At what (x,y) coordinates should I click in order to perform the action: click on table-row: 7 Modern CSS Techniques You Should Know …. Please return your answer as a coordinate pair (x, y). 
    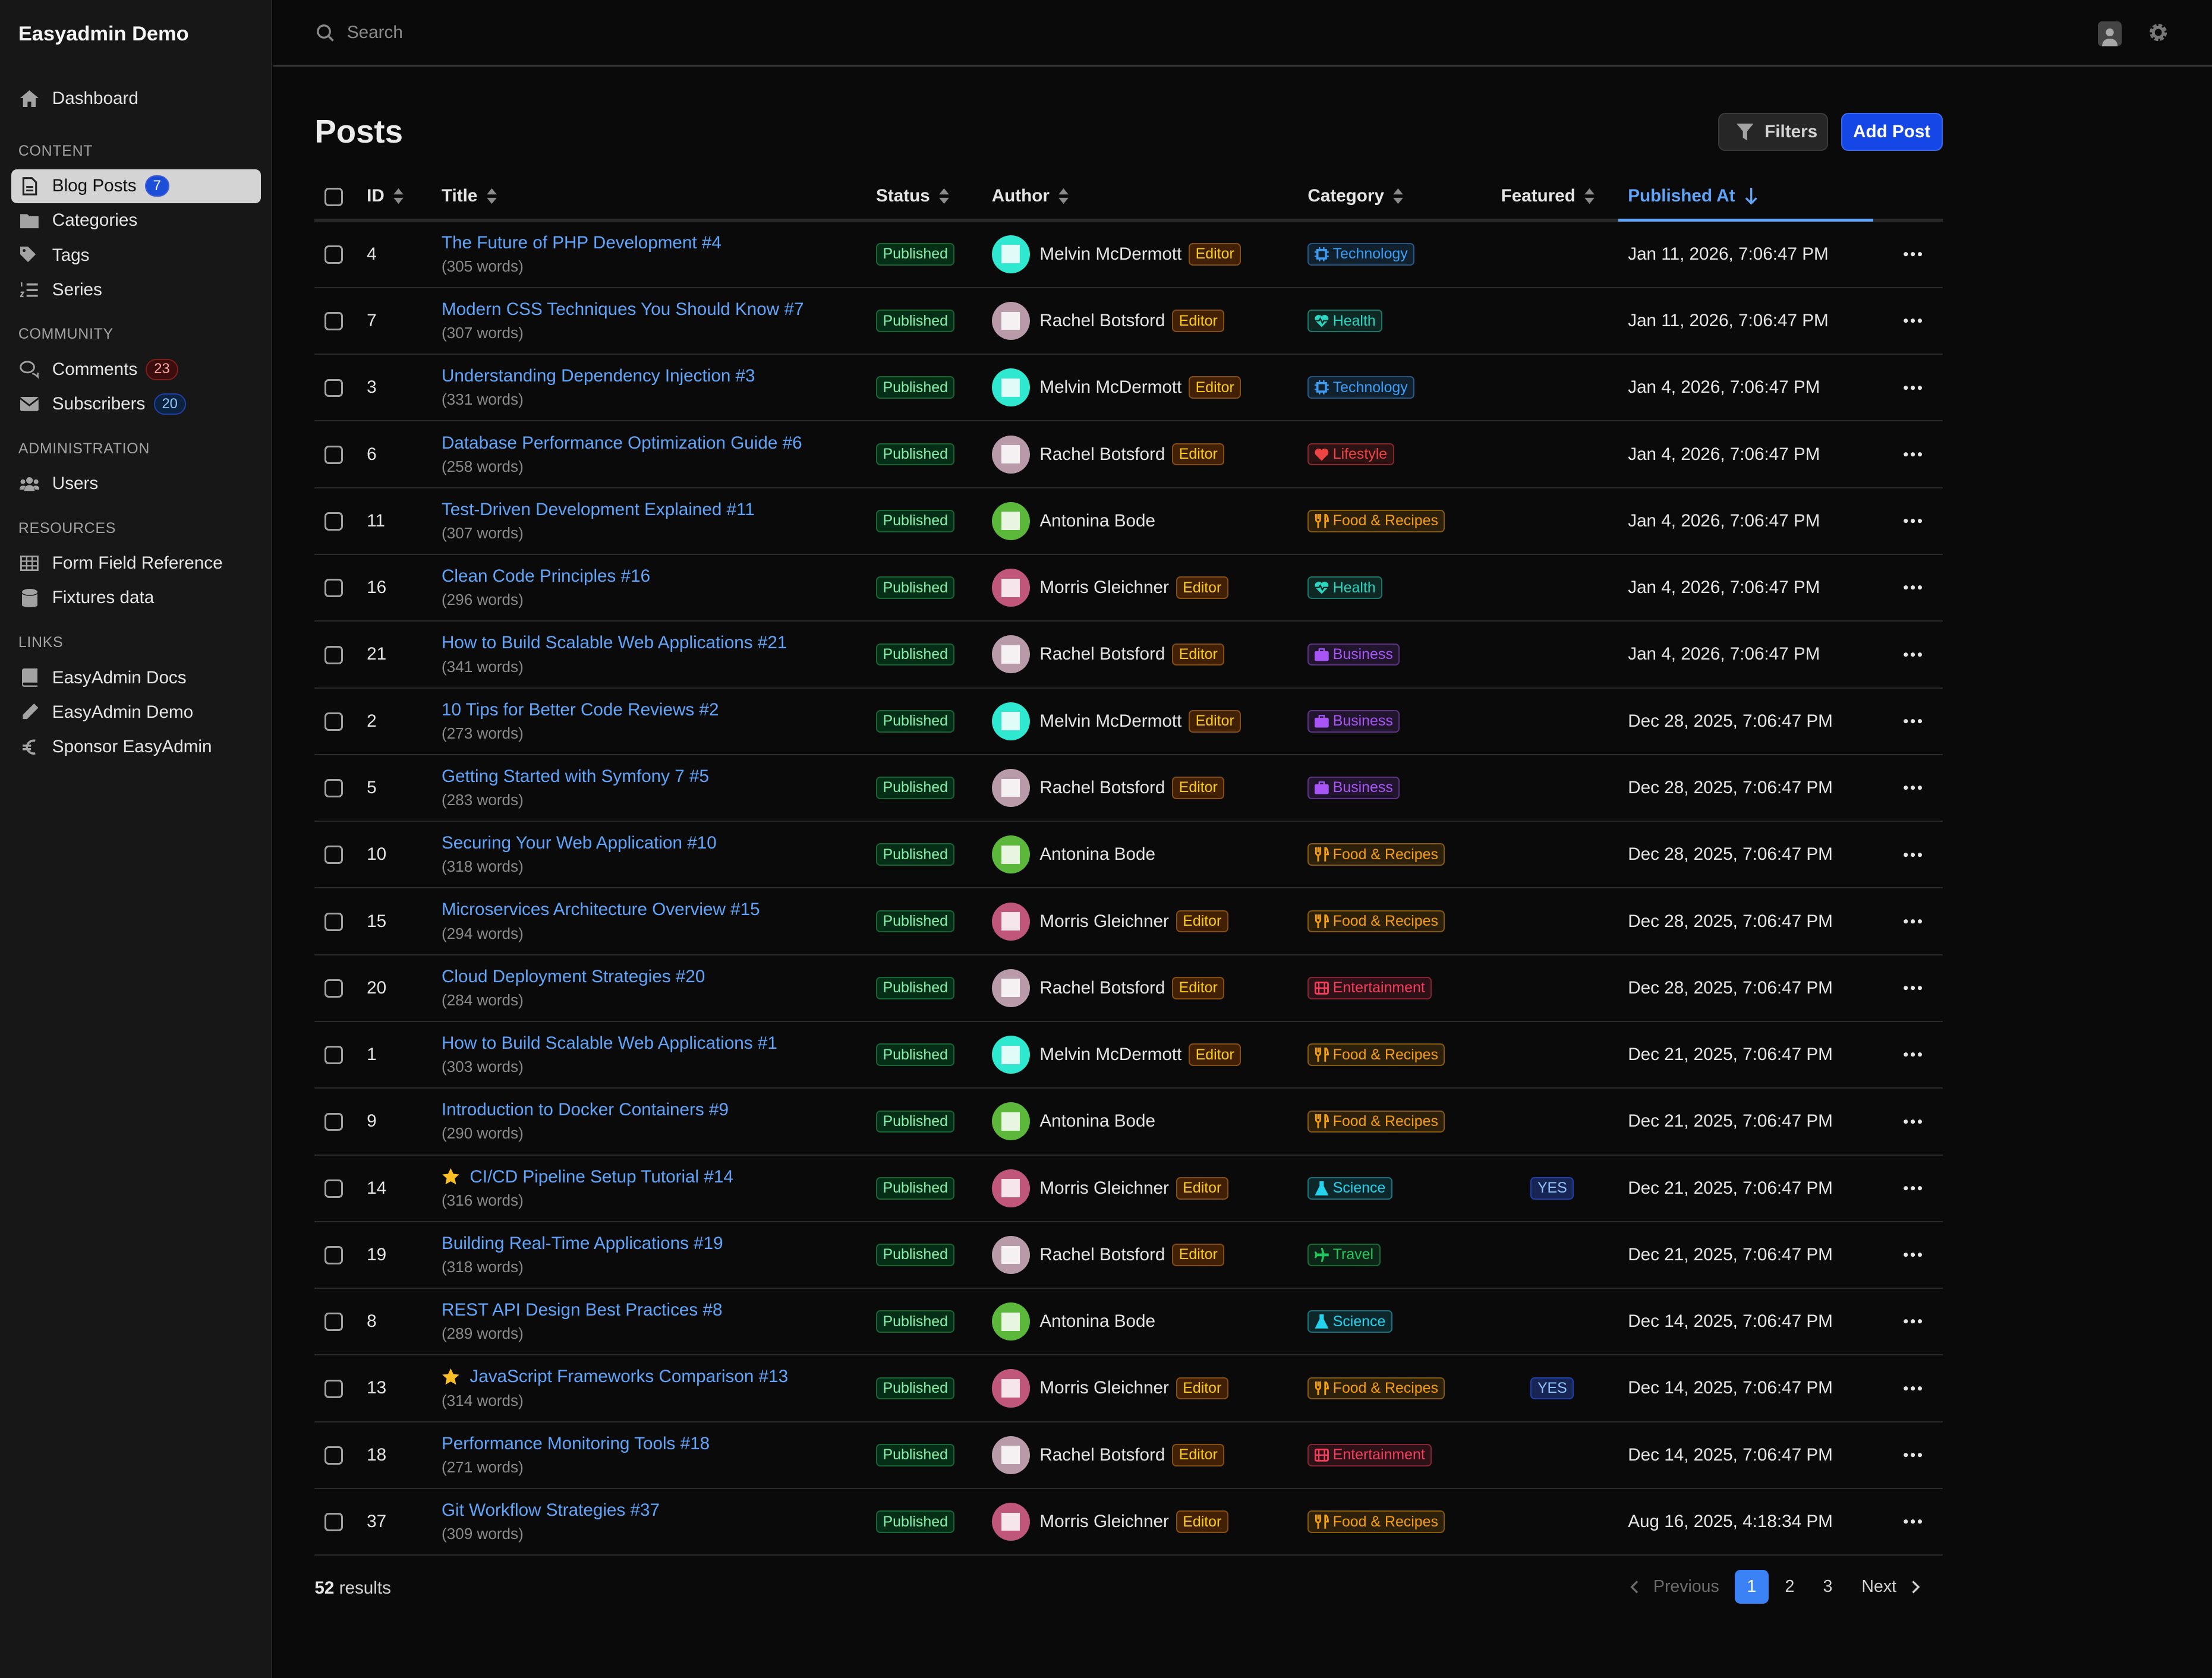
    Looking at the image, I should click on (1128, 322).